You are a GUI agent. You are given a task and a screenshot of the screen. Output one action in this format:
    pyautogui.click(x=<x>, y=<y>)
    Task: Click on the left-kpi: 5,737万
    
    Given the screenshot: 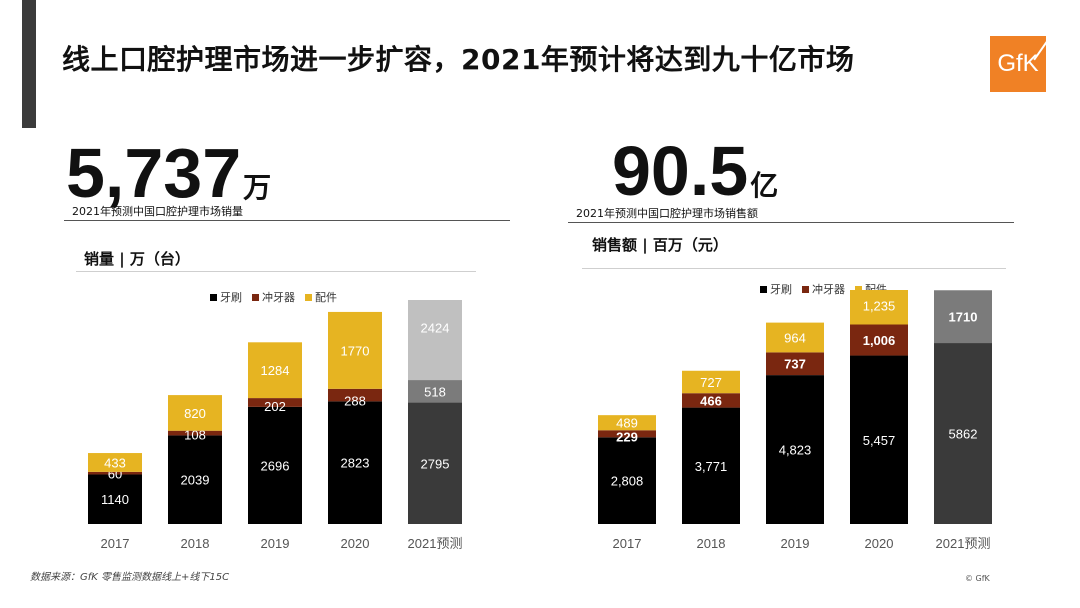 What is the action you would take?
    pyautogui.click(x=168, y=173)
    